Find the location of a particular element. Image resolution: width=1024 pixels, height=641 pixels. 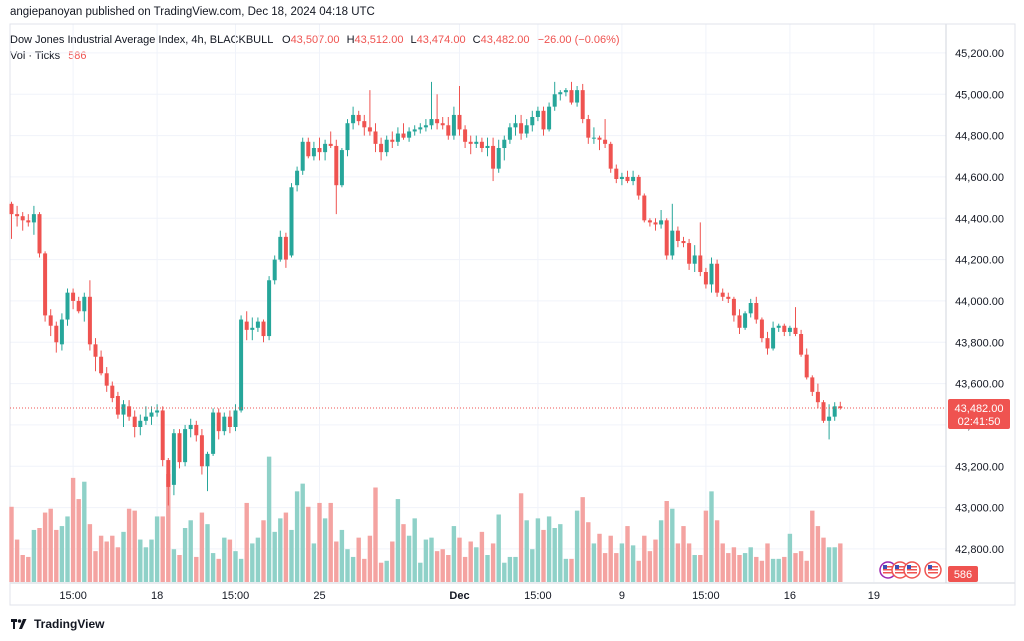

tradingview-footer: TradingView is located at coordinates (57, 624).